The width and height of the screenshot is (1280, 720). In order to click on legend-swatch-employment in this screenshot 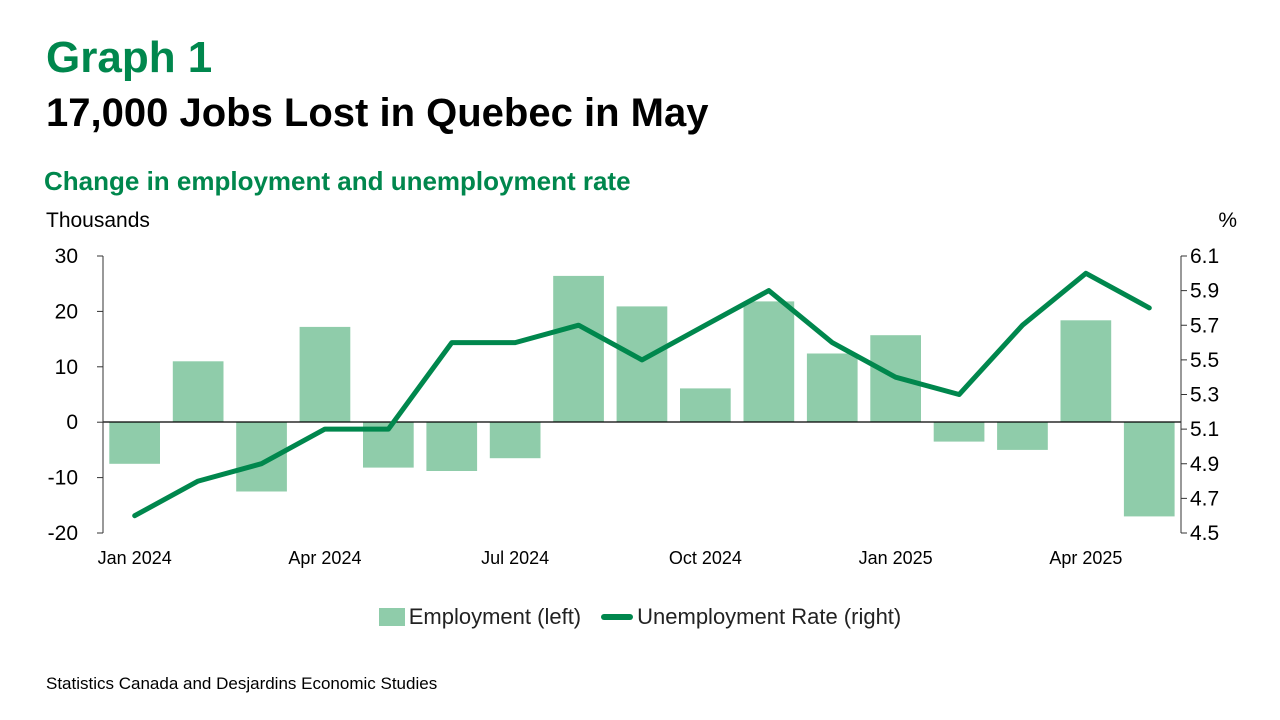, I will do `click(391, 617)`.